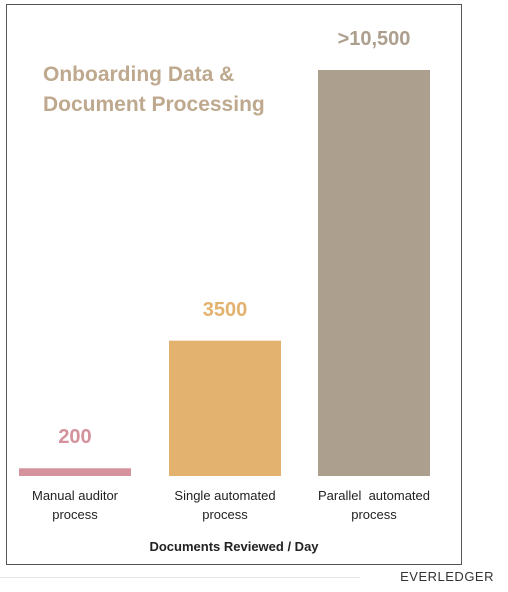  Describe the element at coordinates (227, 505) in the screenshot. I see `x-tick-label: Single automated process` at that location.